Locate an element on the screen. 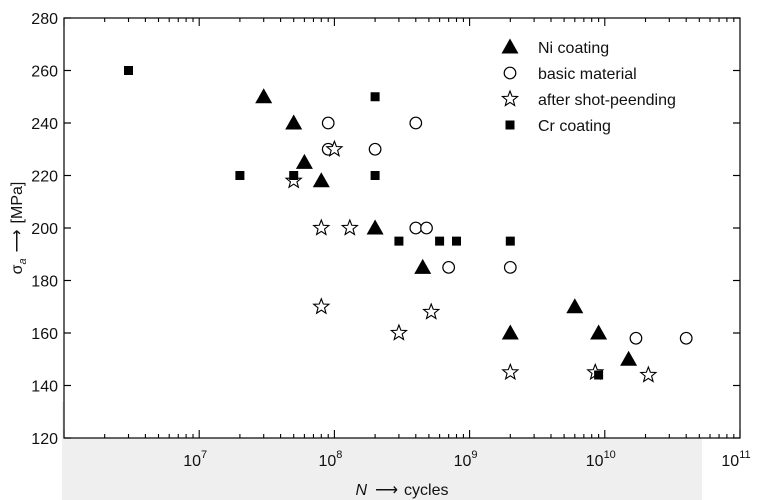 The height and width of the screenshot is (500, 759). y-axis-label: σa⟶[MPa] is located at coordinates (19, 228).